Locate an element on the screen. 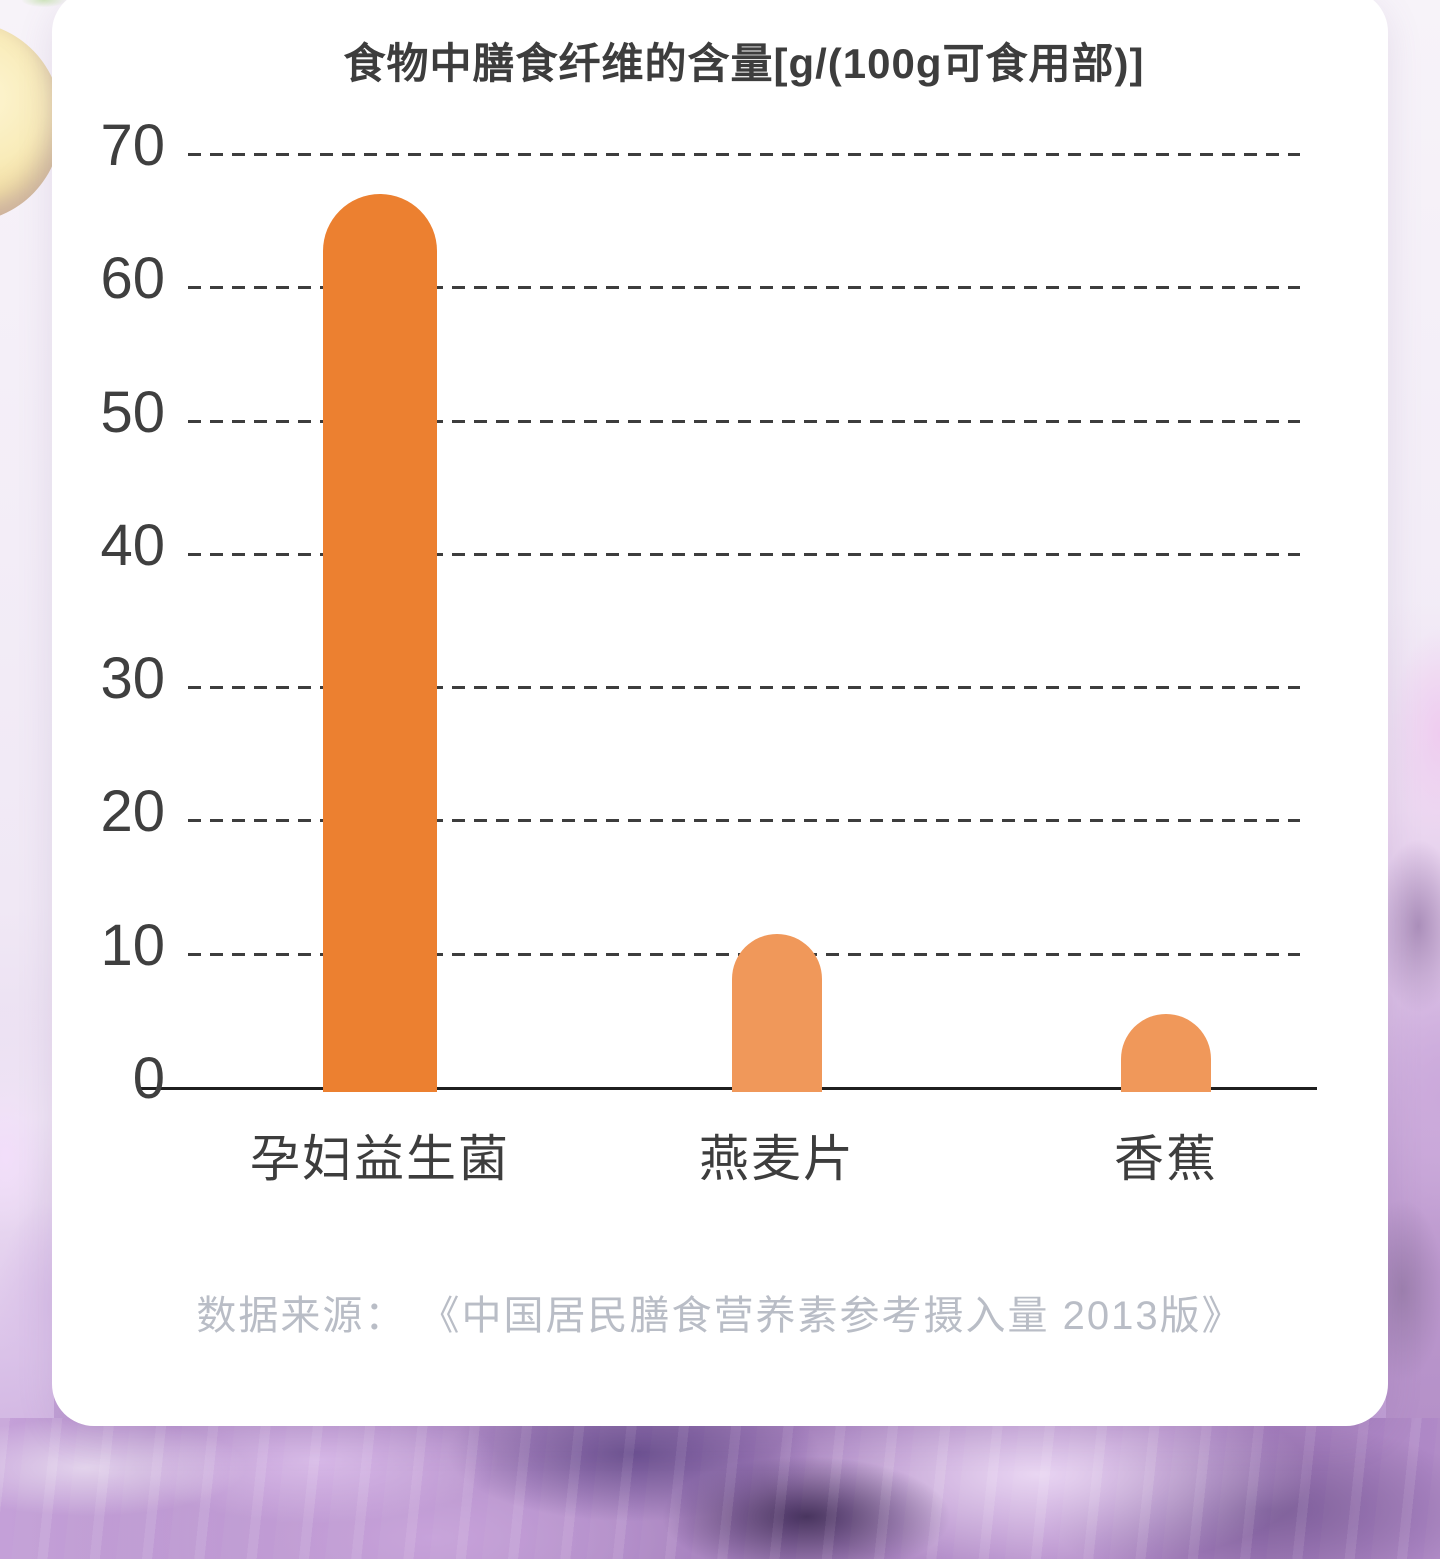 The width and height of the screenshot is (1440, 1559). y-tick-label-60: 60 is located at coordinates (132, 279).